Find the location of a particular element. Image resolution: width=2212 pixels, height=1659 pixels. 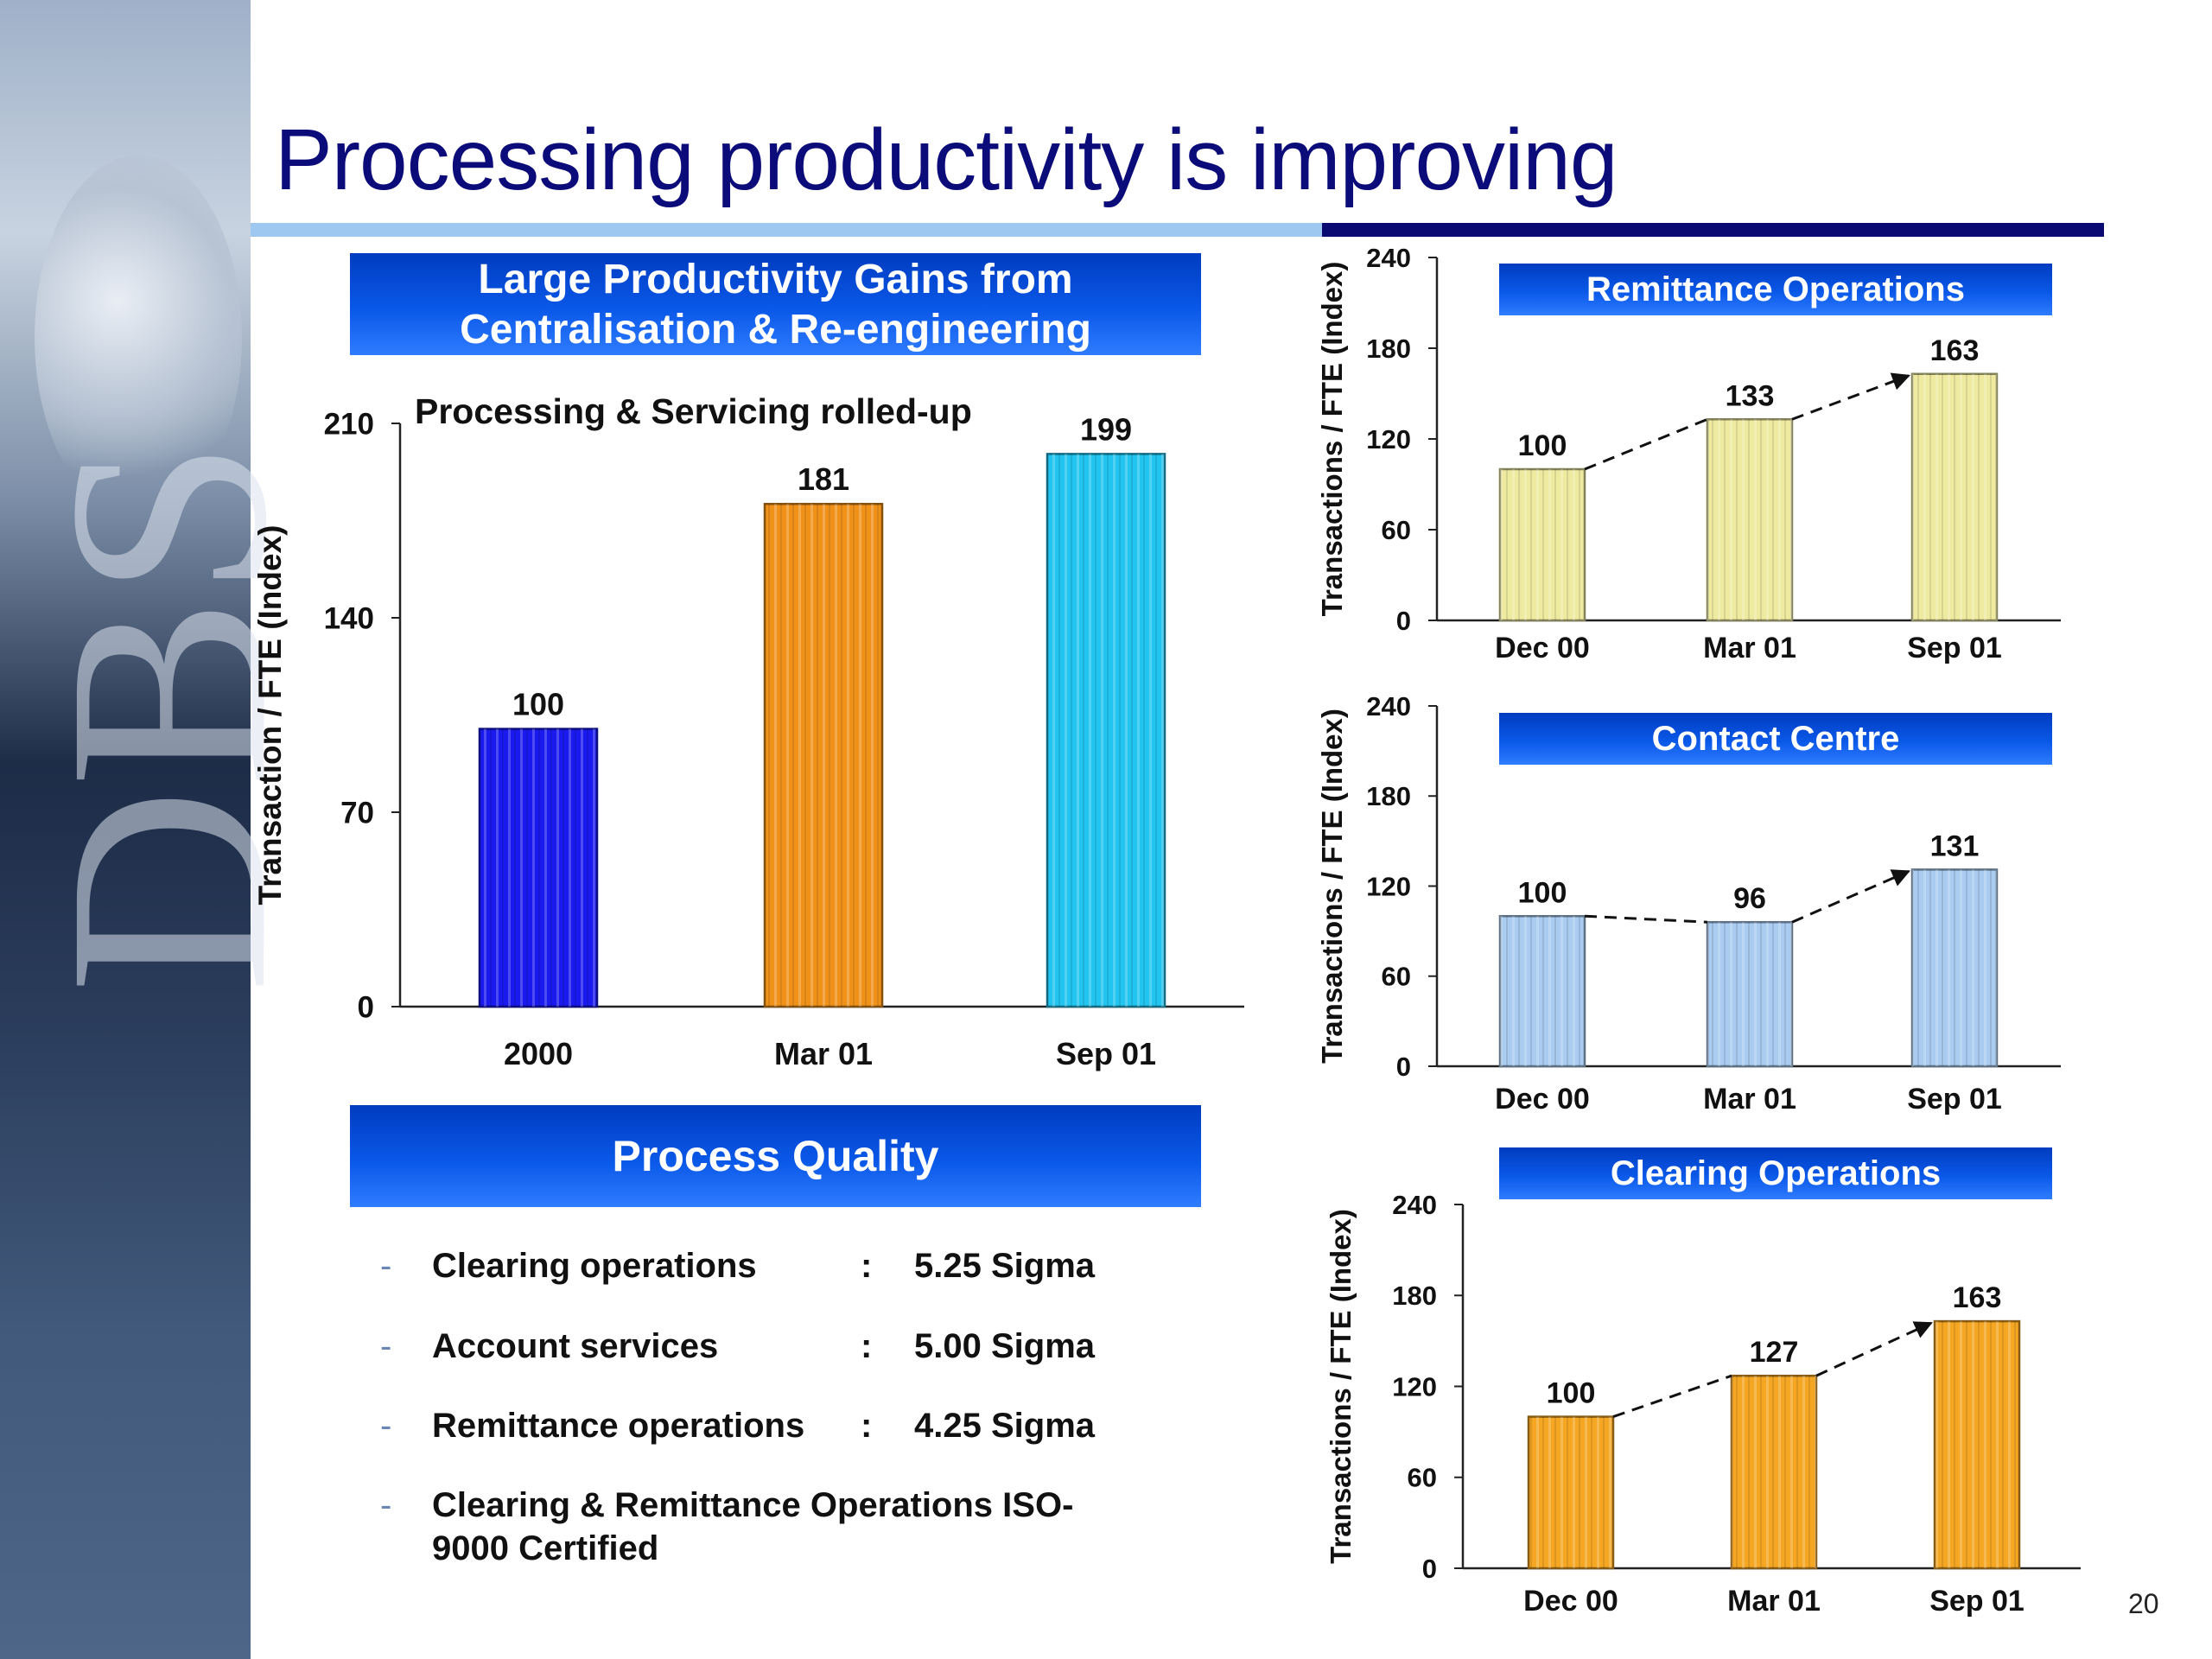

decorative-sidebar: DBS is located at coordinates (163, 829).